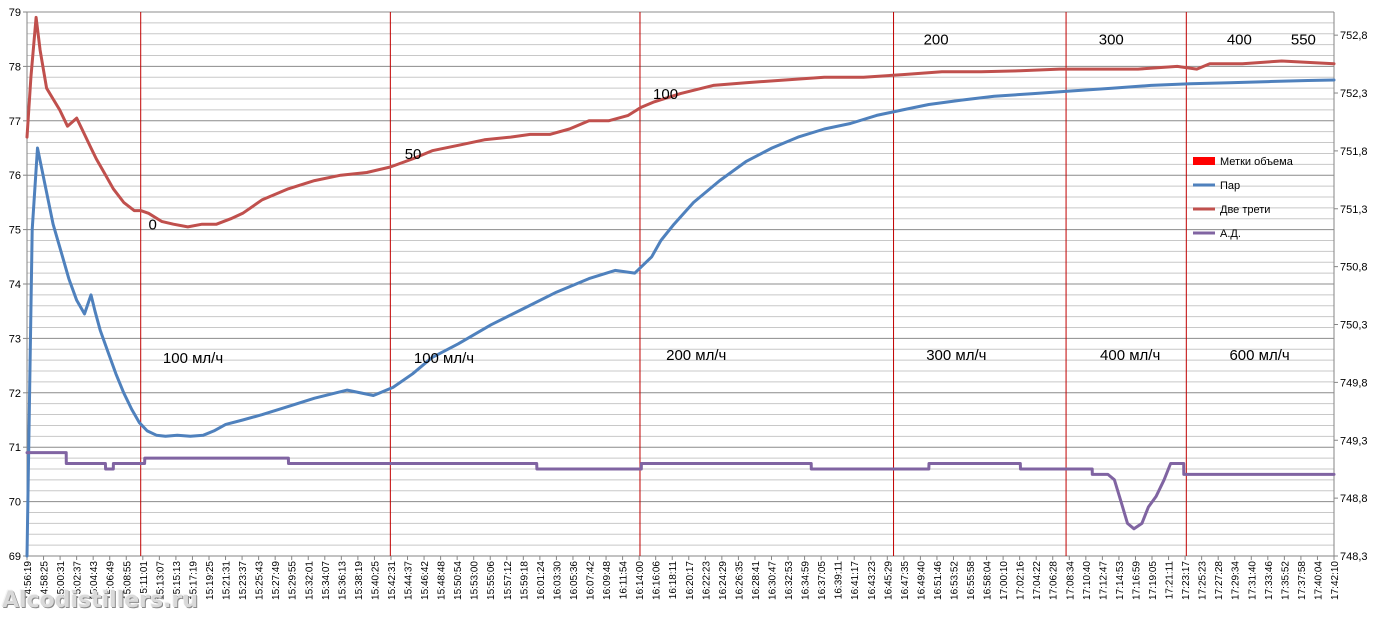 This screenshot has height=625, width=1382. Describe the element at coordinates (1239, 40) in the screenshot. I see `volume-label: 400` at that location.